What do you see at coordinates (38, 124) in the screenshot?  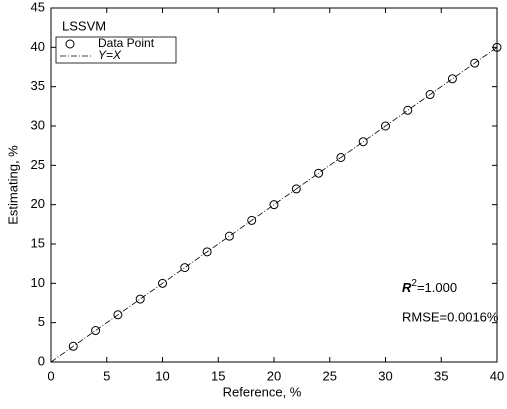 I see `y-tick-label: 30` at bounding box center [38, 124].